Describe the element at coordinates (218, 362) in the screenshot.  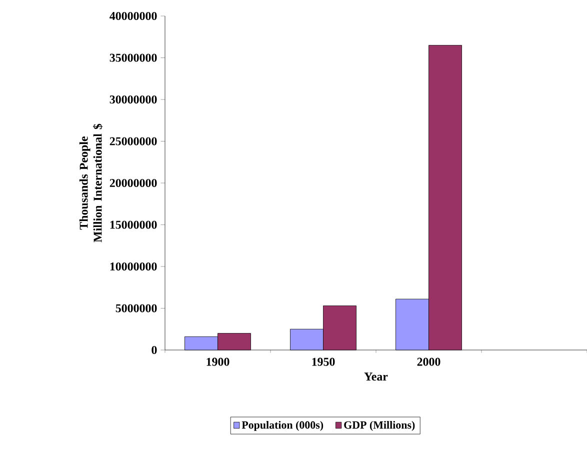
I see `x-tick-label: 1900` at that location.